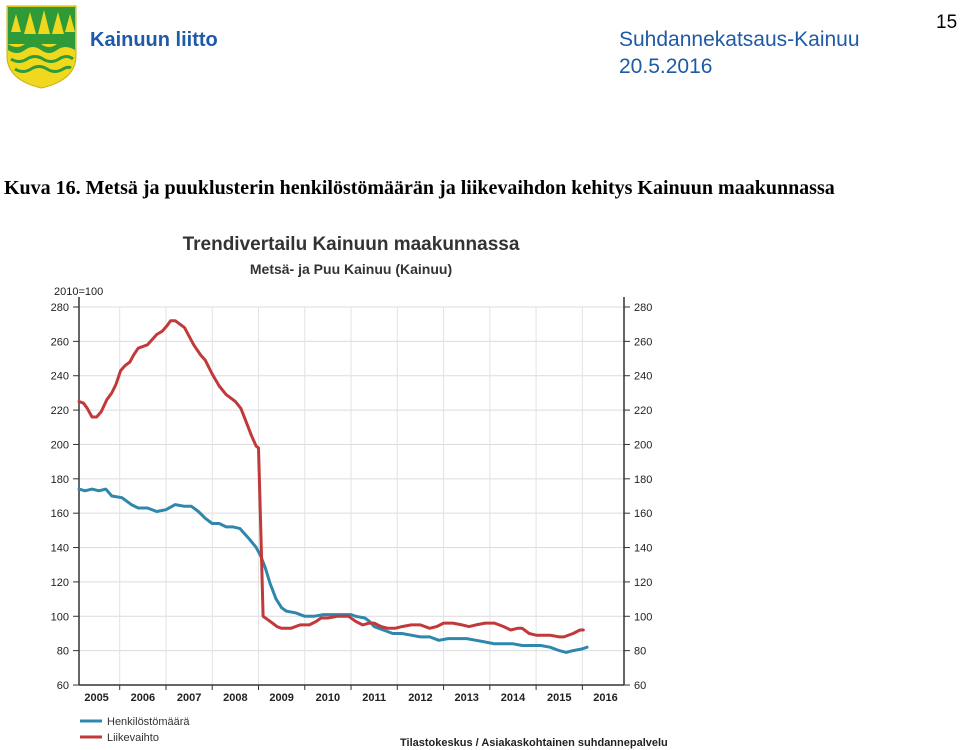 This screenshot has width=960, height=750. What do you see at coordinates (63, 686) in the screenshot?
I see `y-tick-label: 60` at bounding box center [63, 686].